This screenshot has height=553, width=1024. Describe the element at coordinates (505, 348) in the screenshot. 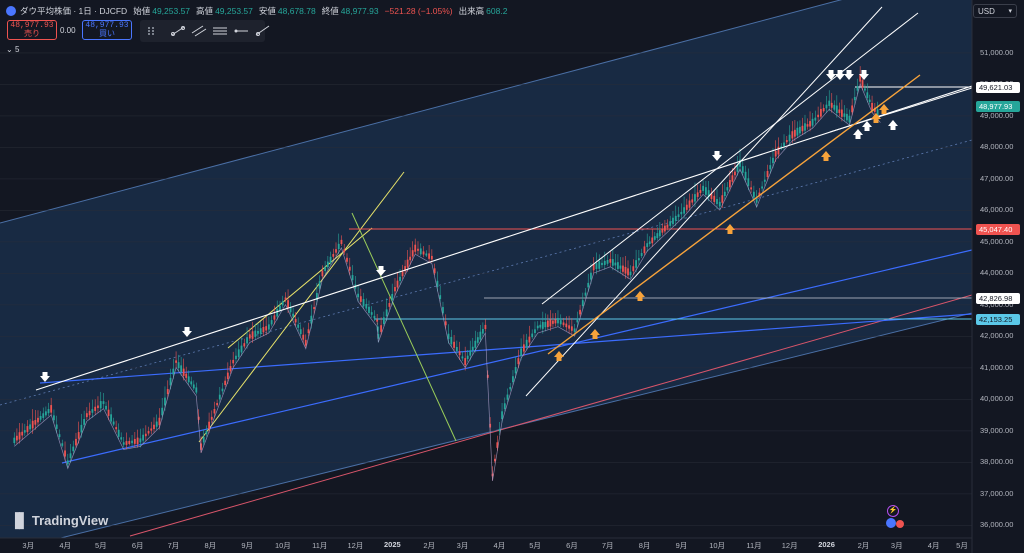

I see `blue-trendline-lower` at that location.